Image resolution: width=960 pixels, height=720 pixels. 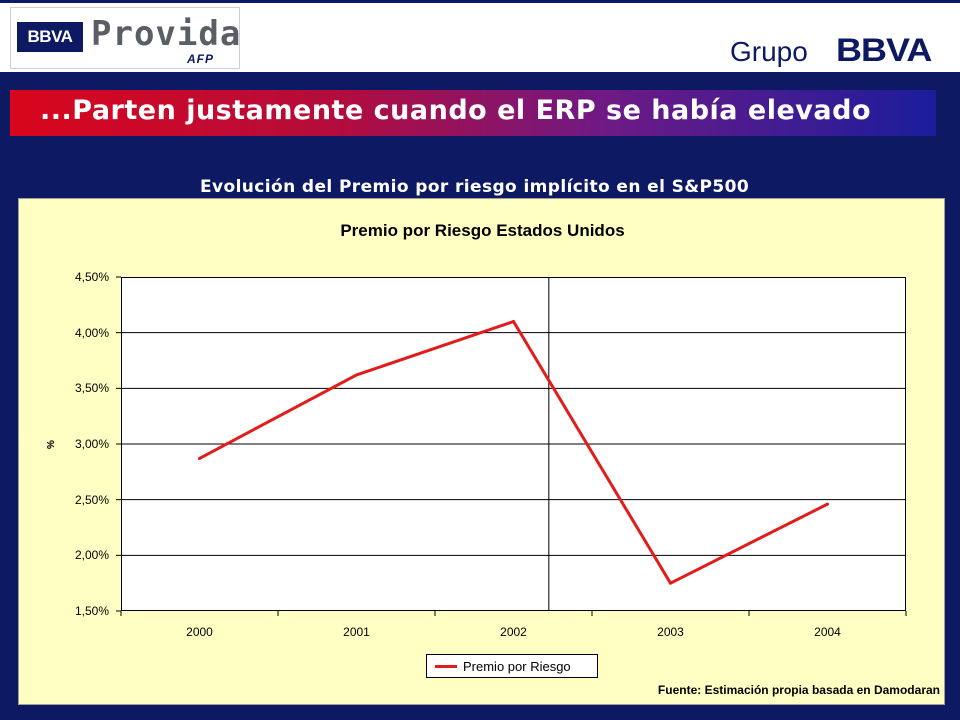 What do you see at coordinates (446, 666) in the screenshot?
I see `legend-swatch` at bounding box center [446, 666].